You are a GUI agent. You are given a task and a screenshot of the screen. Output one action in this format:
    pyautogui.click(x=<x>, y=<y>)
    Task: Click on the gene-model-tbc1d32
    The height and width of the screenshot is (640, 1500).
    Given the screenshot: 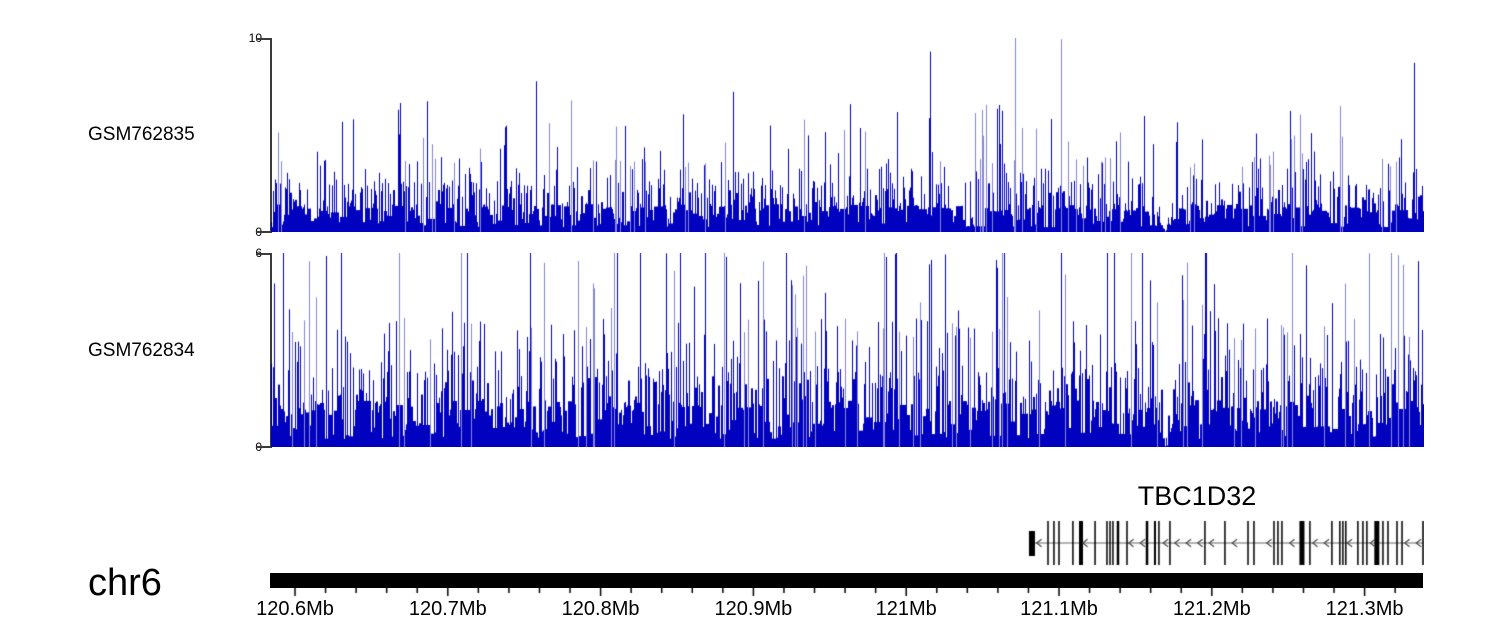 What is the action you would take?
    pyautogui.click(x=847, y=541)
    